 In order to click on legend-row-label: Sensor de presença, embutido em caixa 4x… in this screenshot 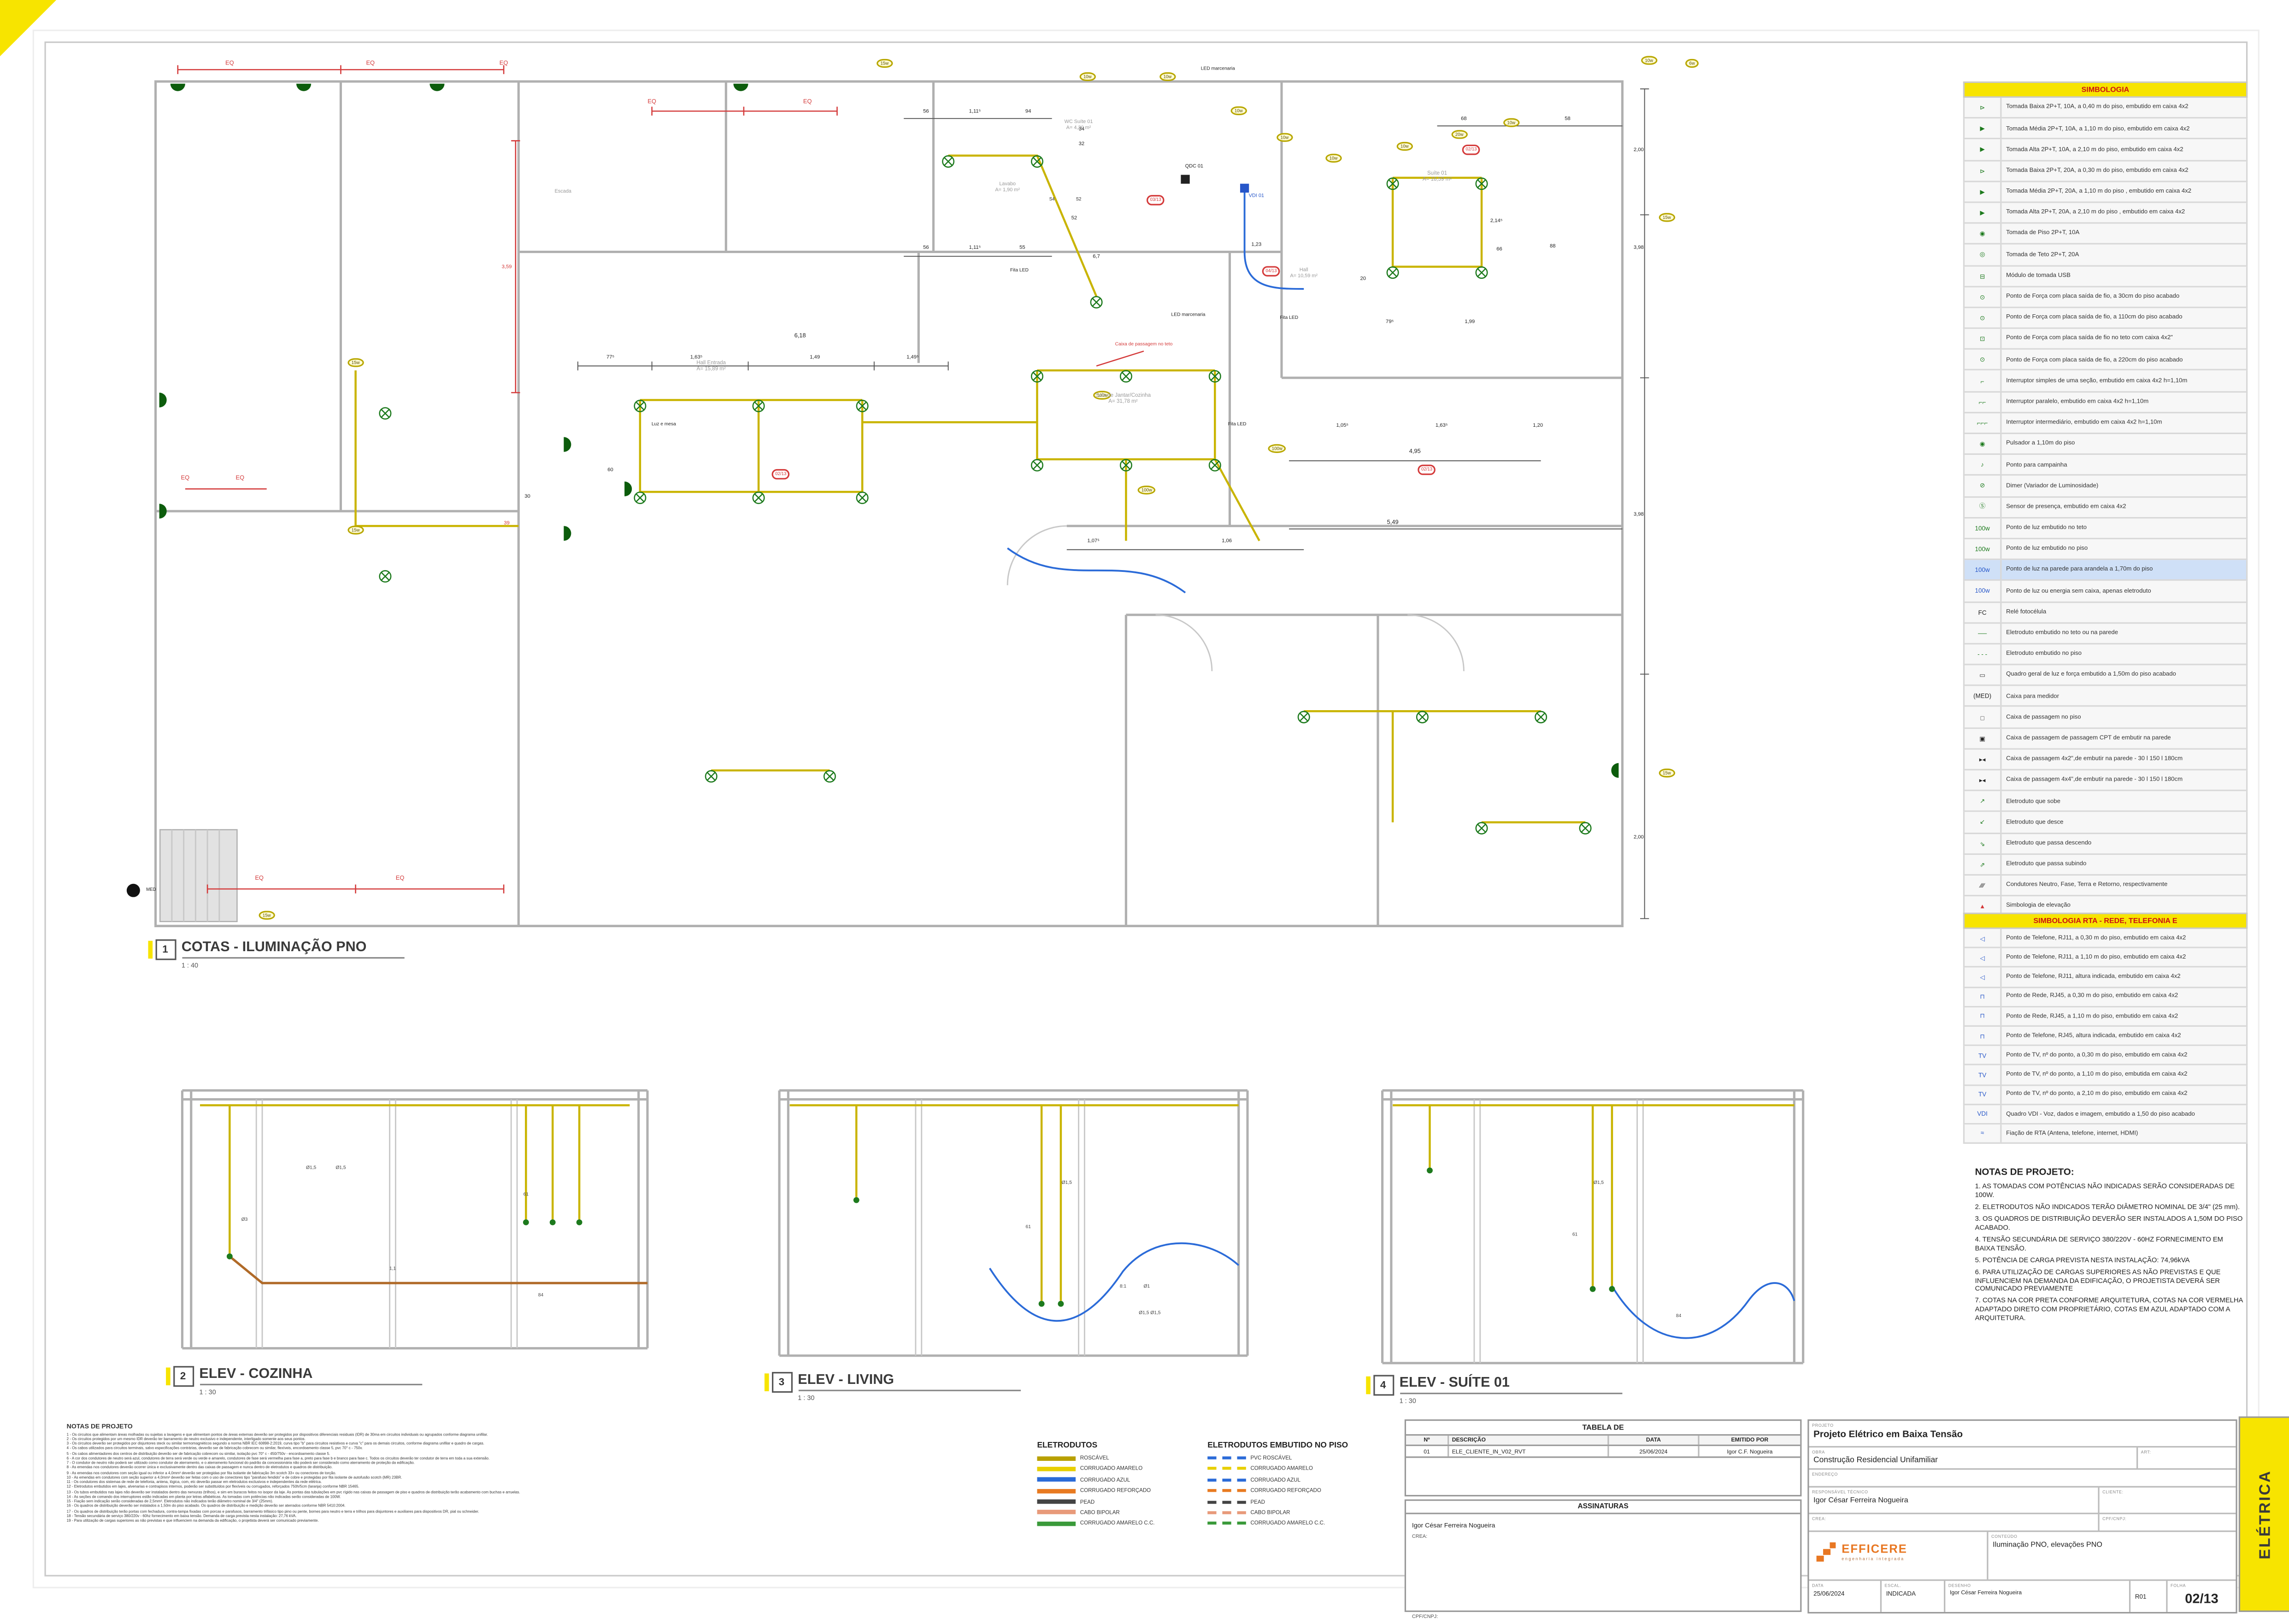, I will do `click(2066, 506)`.